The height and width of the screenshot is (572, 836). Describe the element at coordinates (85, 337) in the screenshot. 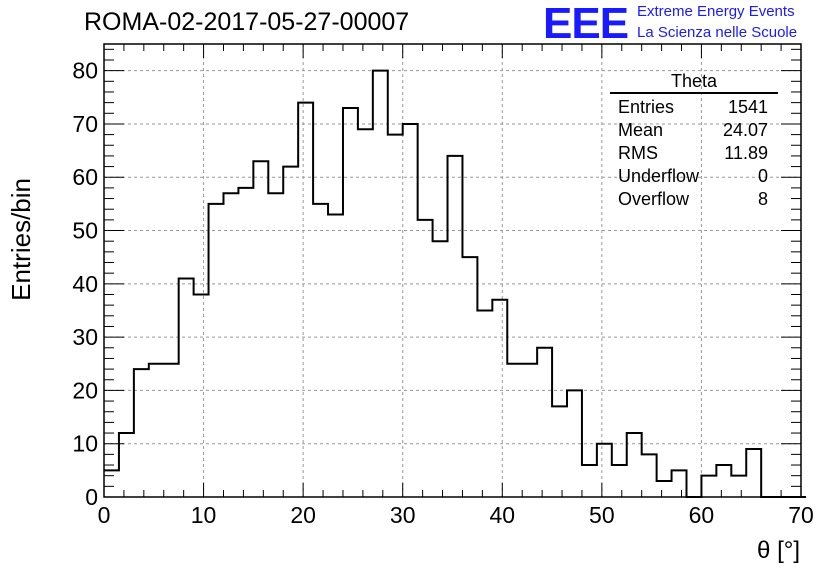

I see `y-tick-label: 30` at that location.